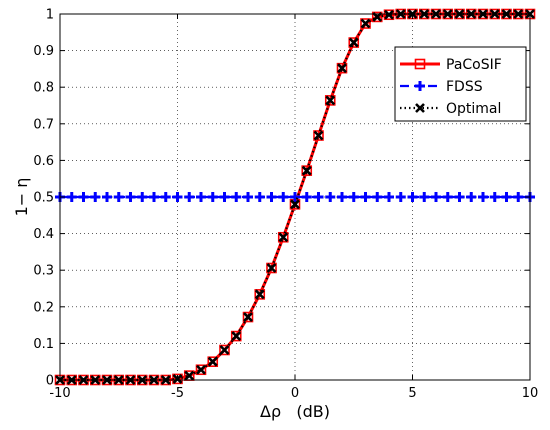 The width and height of the screenshot is (550, 430). What do you see at coordinates (50, 15) in the screenshot?
I see `y-tick-label: 1` at bounding box center [50, 15].